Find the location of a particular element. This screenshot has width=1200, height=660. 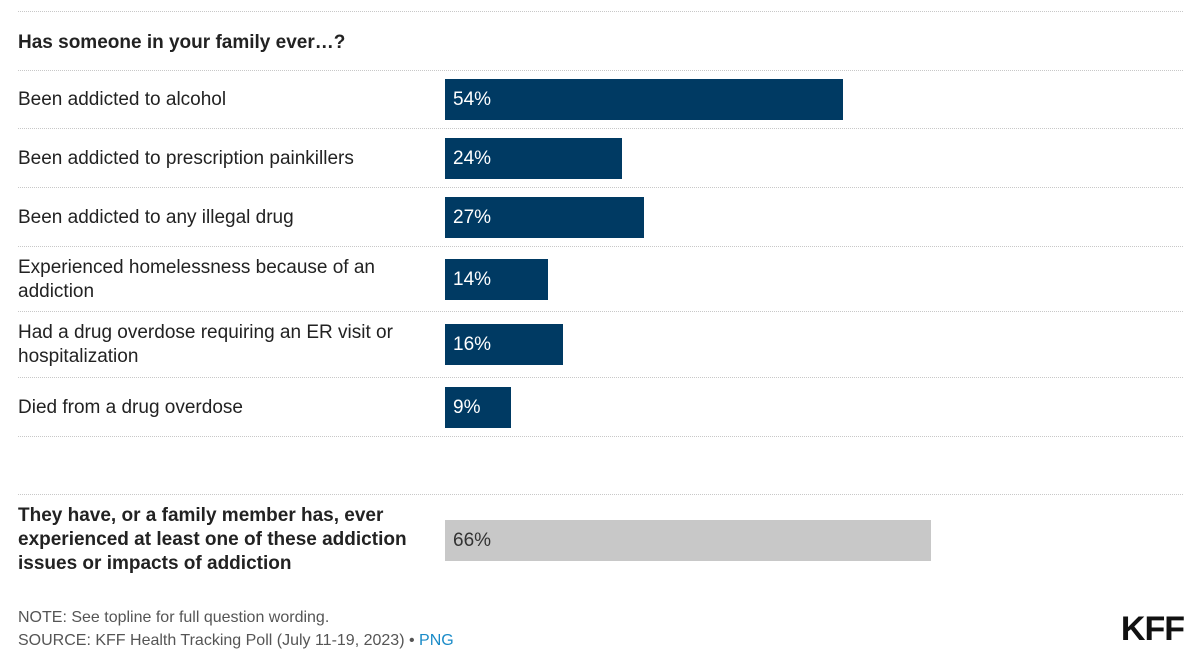

bar-value-label: 27% is located at coordinates (472, 217).